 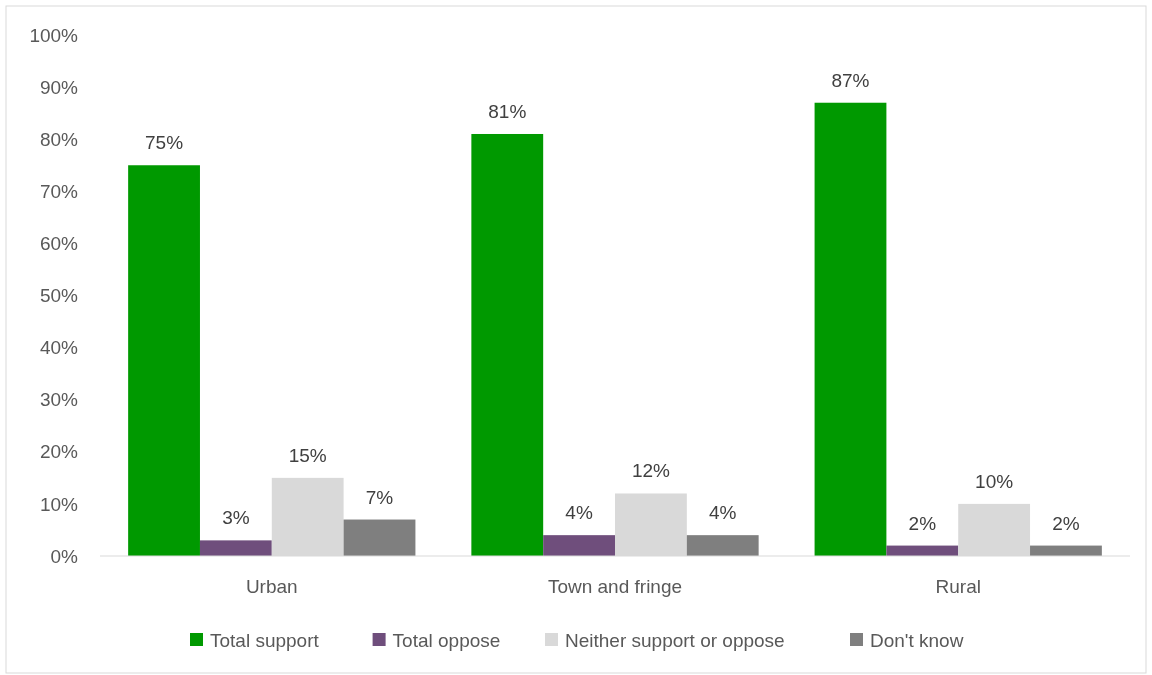 What do you see at coordinates (59, 191) in the screenshot?
I see `y-tick-label: 70%` at bounding box center [59, 191].